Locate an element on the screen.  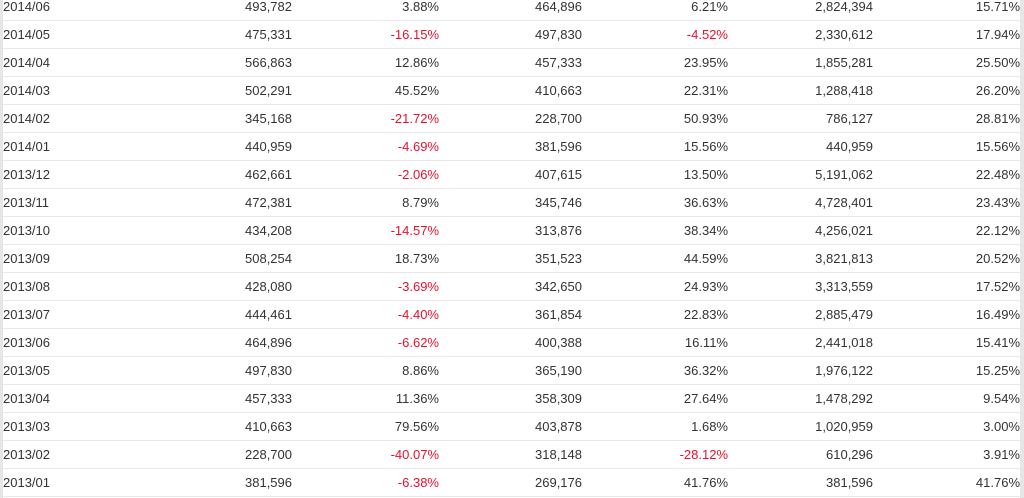
change-cell: 36.32% is located at coordinates (655, 370).